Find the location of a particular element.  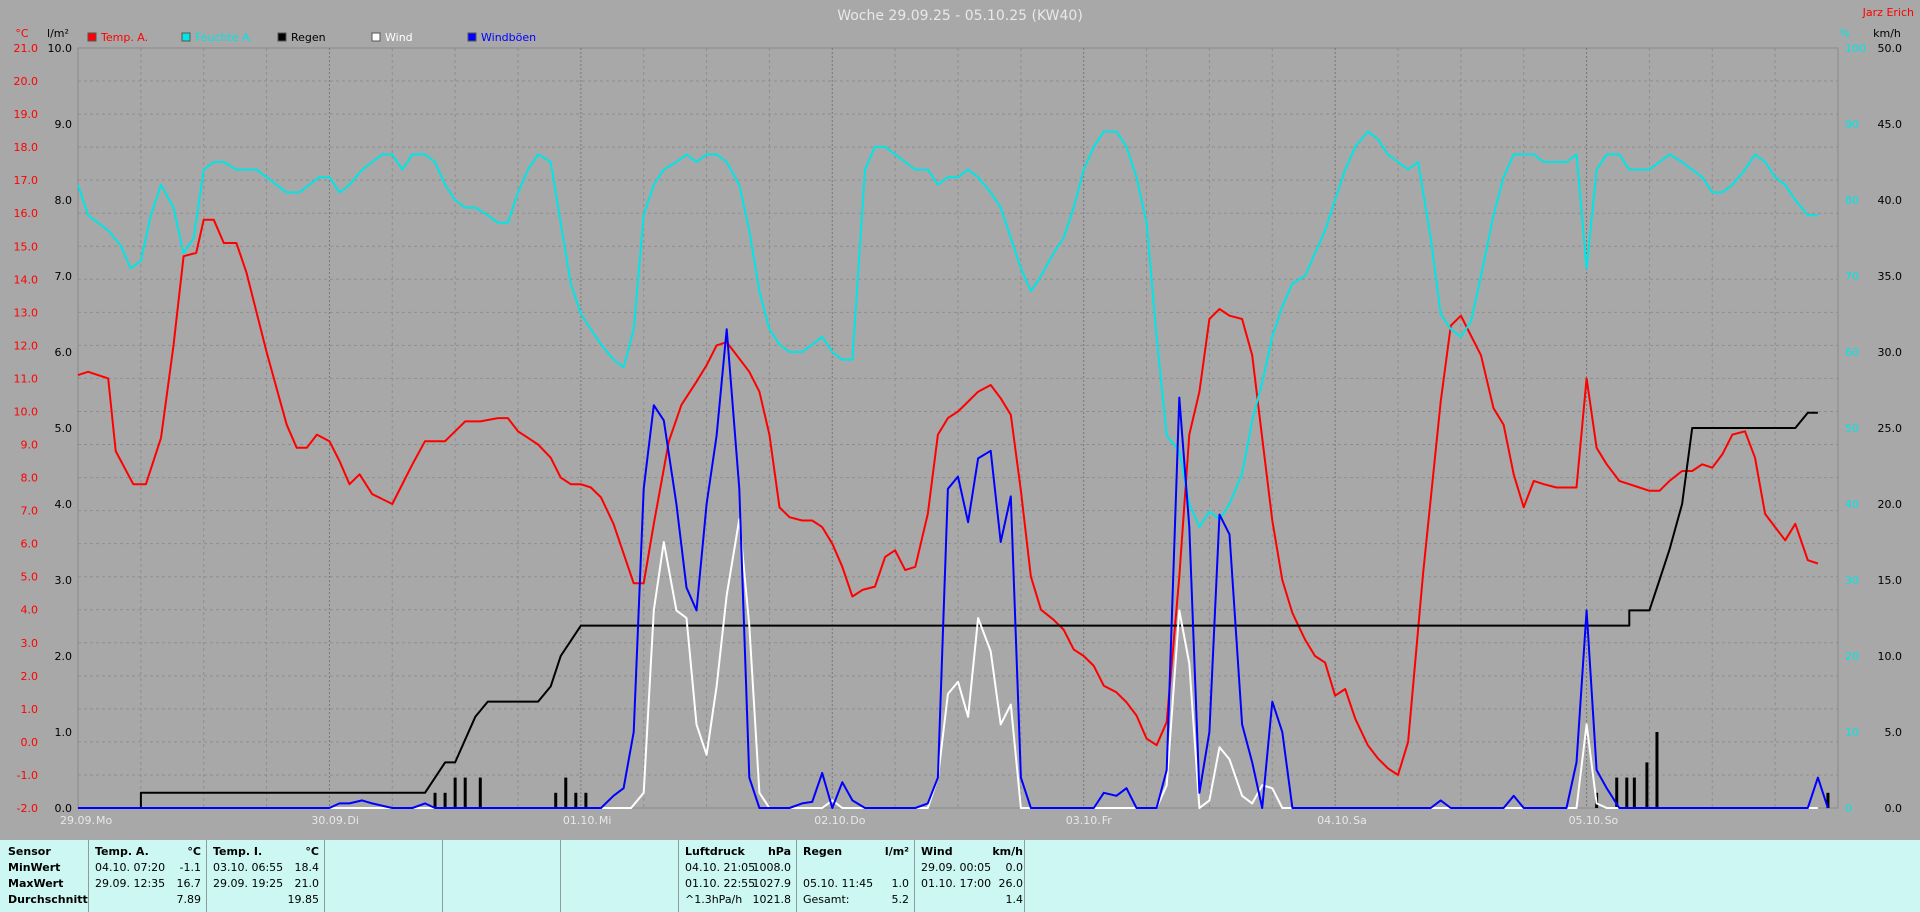

x-tick-date: 30.09. is located at coordinates (328, 820).